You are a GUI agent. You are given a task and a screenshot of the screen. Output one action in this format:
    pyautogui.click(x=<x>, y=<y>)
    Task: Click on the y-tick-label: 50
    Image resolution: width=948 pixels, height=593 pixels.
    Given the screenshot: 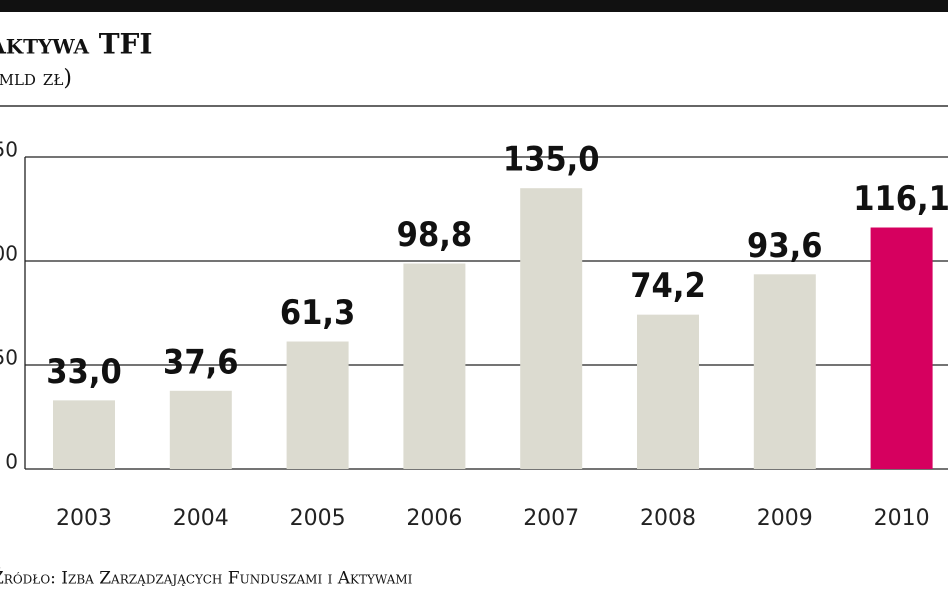 What is the action you would take?
    pyautogui.click(x=9, y=358)
    